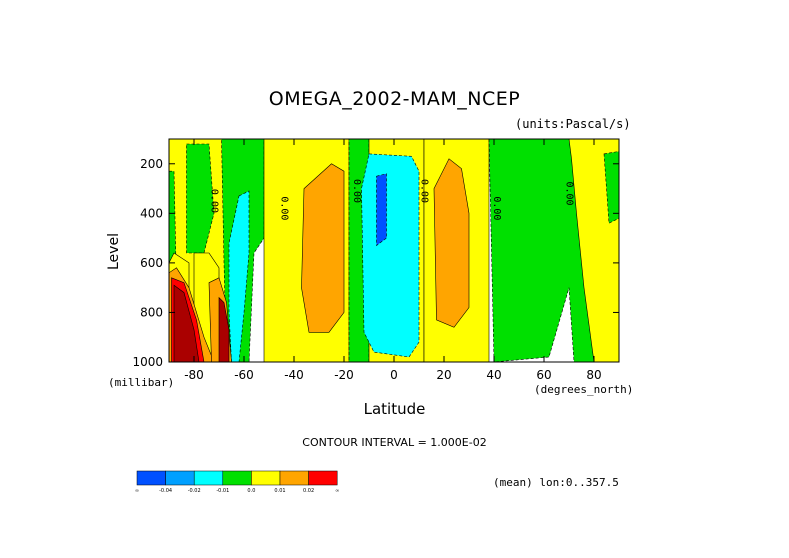 The height and width of the screenshot is (558, 789). I want to click on x-tick-label-7: 60, so click(543, 375).